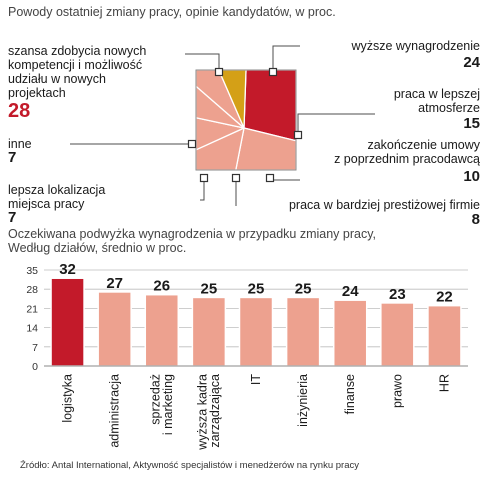 The height and width of the screenshot is (488, 504). I want to click on svg-text: logistyka, so click(68, 398).